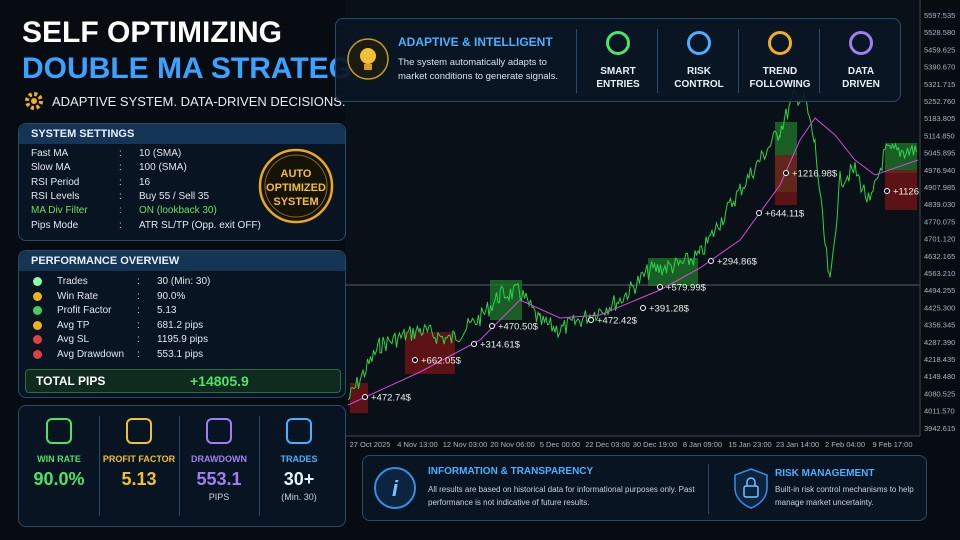  What do you see at coordinates (939, 273) in the screenshot?
I see `y-tick-label: 4563.210` at bounding box center [939, 273].